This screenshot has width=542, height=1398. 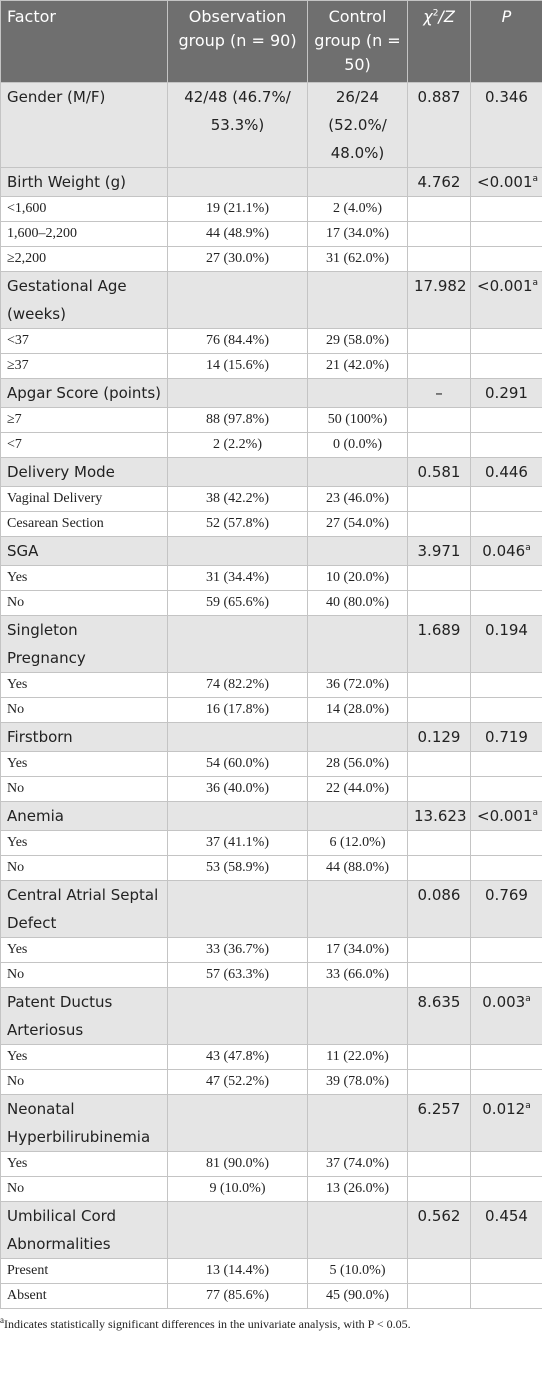 I want to click on sub-cell: 74 (82.2%), so click(x=237, y=685).